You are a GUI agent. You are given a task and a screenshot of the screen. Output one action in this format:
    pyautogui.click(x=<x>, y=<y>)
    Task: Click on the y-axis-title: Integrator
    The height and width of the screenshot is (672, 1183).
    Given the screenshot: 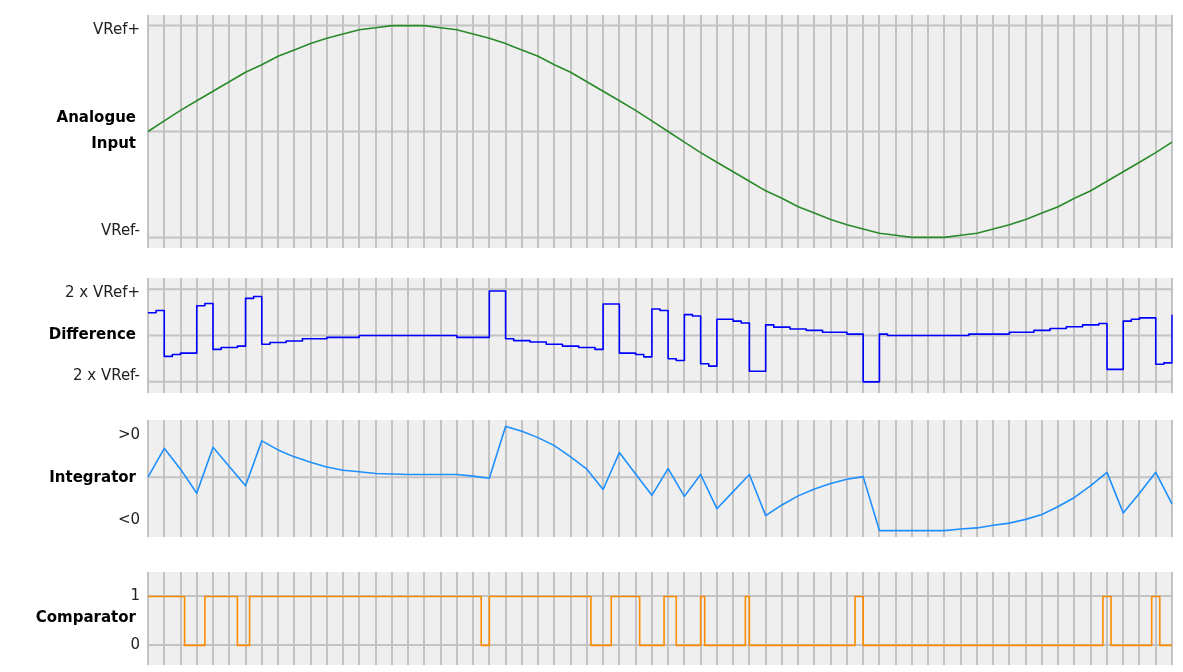 What is the action you would take?
    pyautogui.click(x=93, y=477)
    